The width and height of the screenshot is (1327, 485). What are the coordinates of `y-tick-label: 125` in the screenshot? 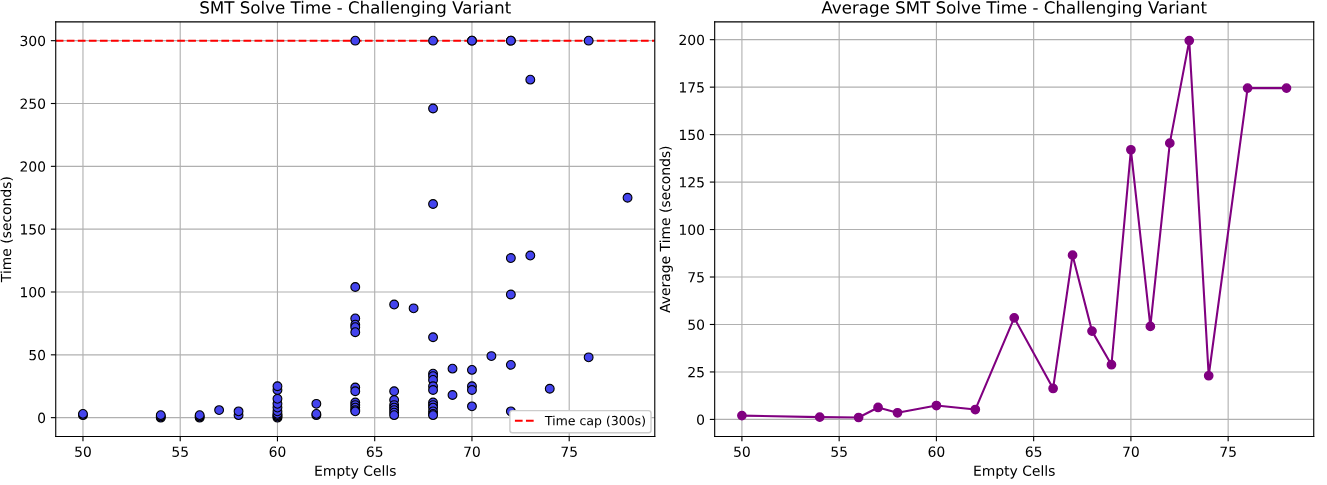 It's located at (691, 182).